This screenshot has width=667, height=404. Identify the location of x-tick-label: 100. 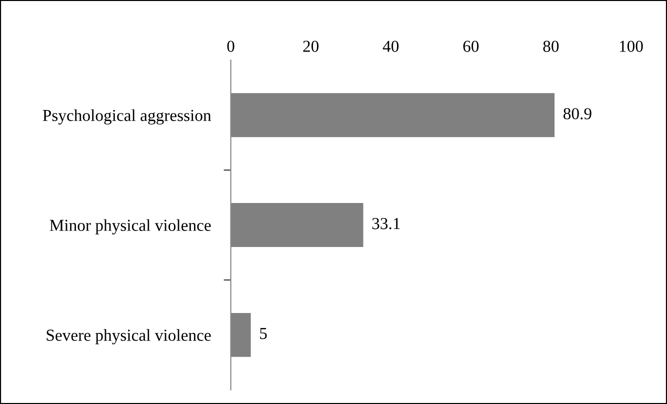
(631, 46).